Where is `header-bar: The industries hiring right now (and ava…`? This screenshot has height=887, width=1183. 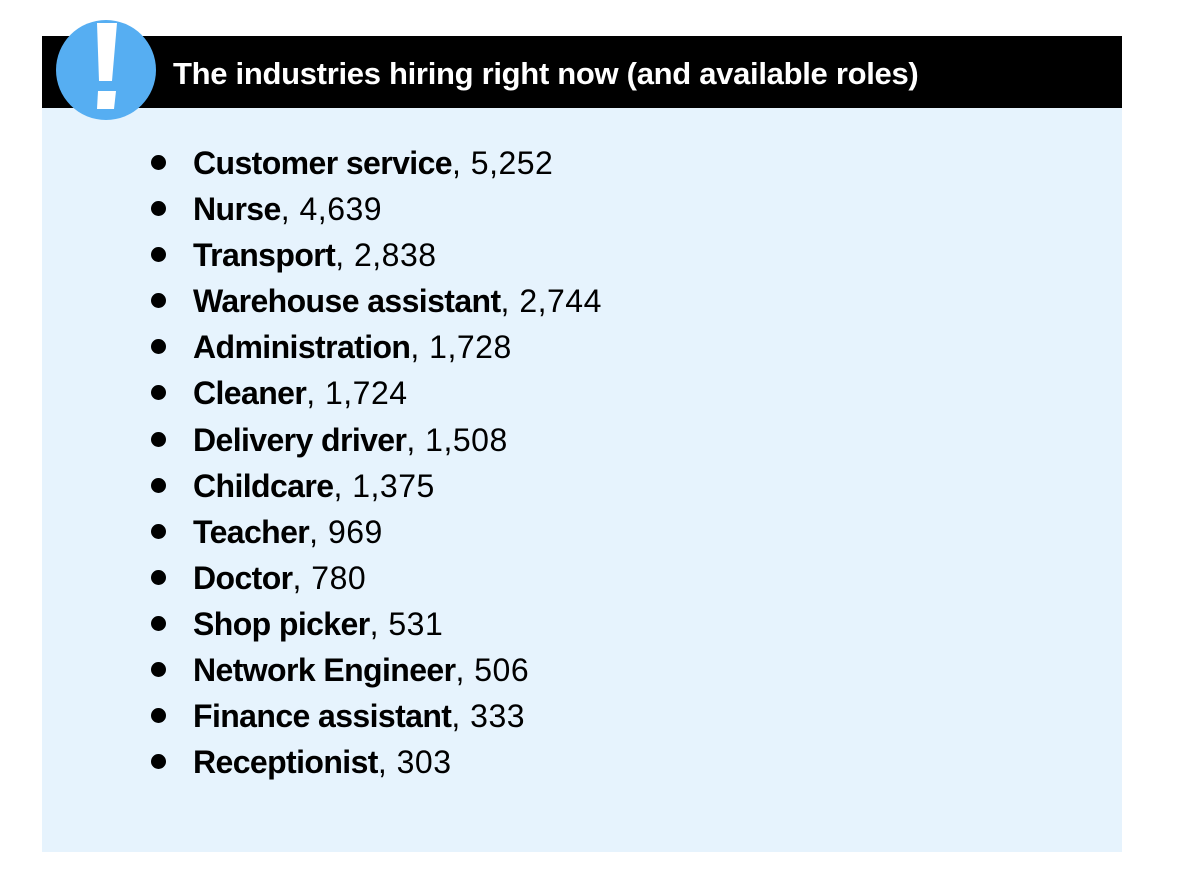 header-bar: The industries hiring right now (and ava… is located at coordinates (582, 72).